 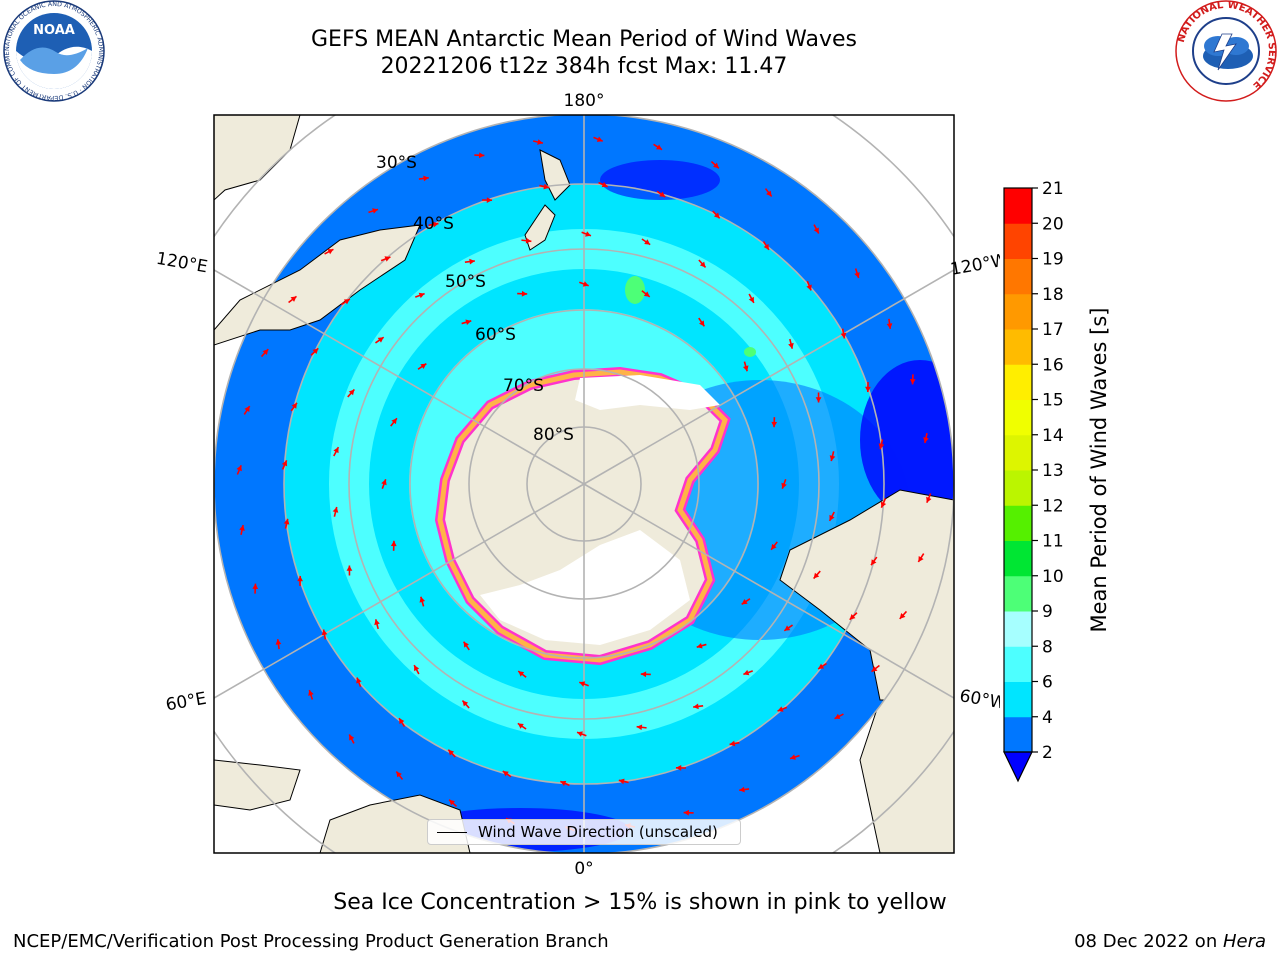 I want to click on colorbar-tick-label: 14, so click(x=1053, y=436).